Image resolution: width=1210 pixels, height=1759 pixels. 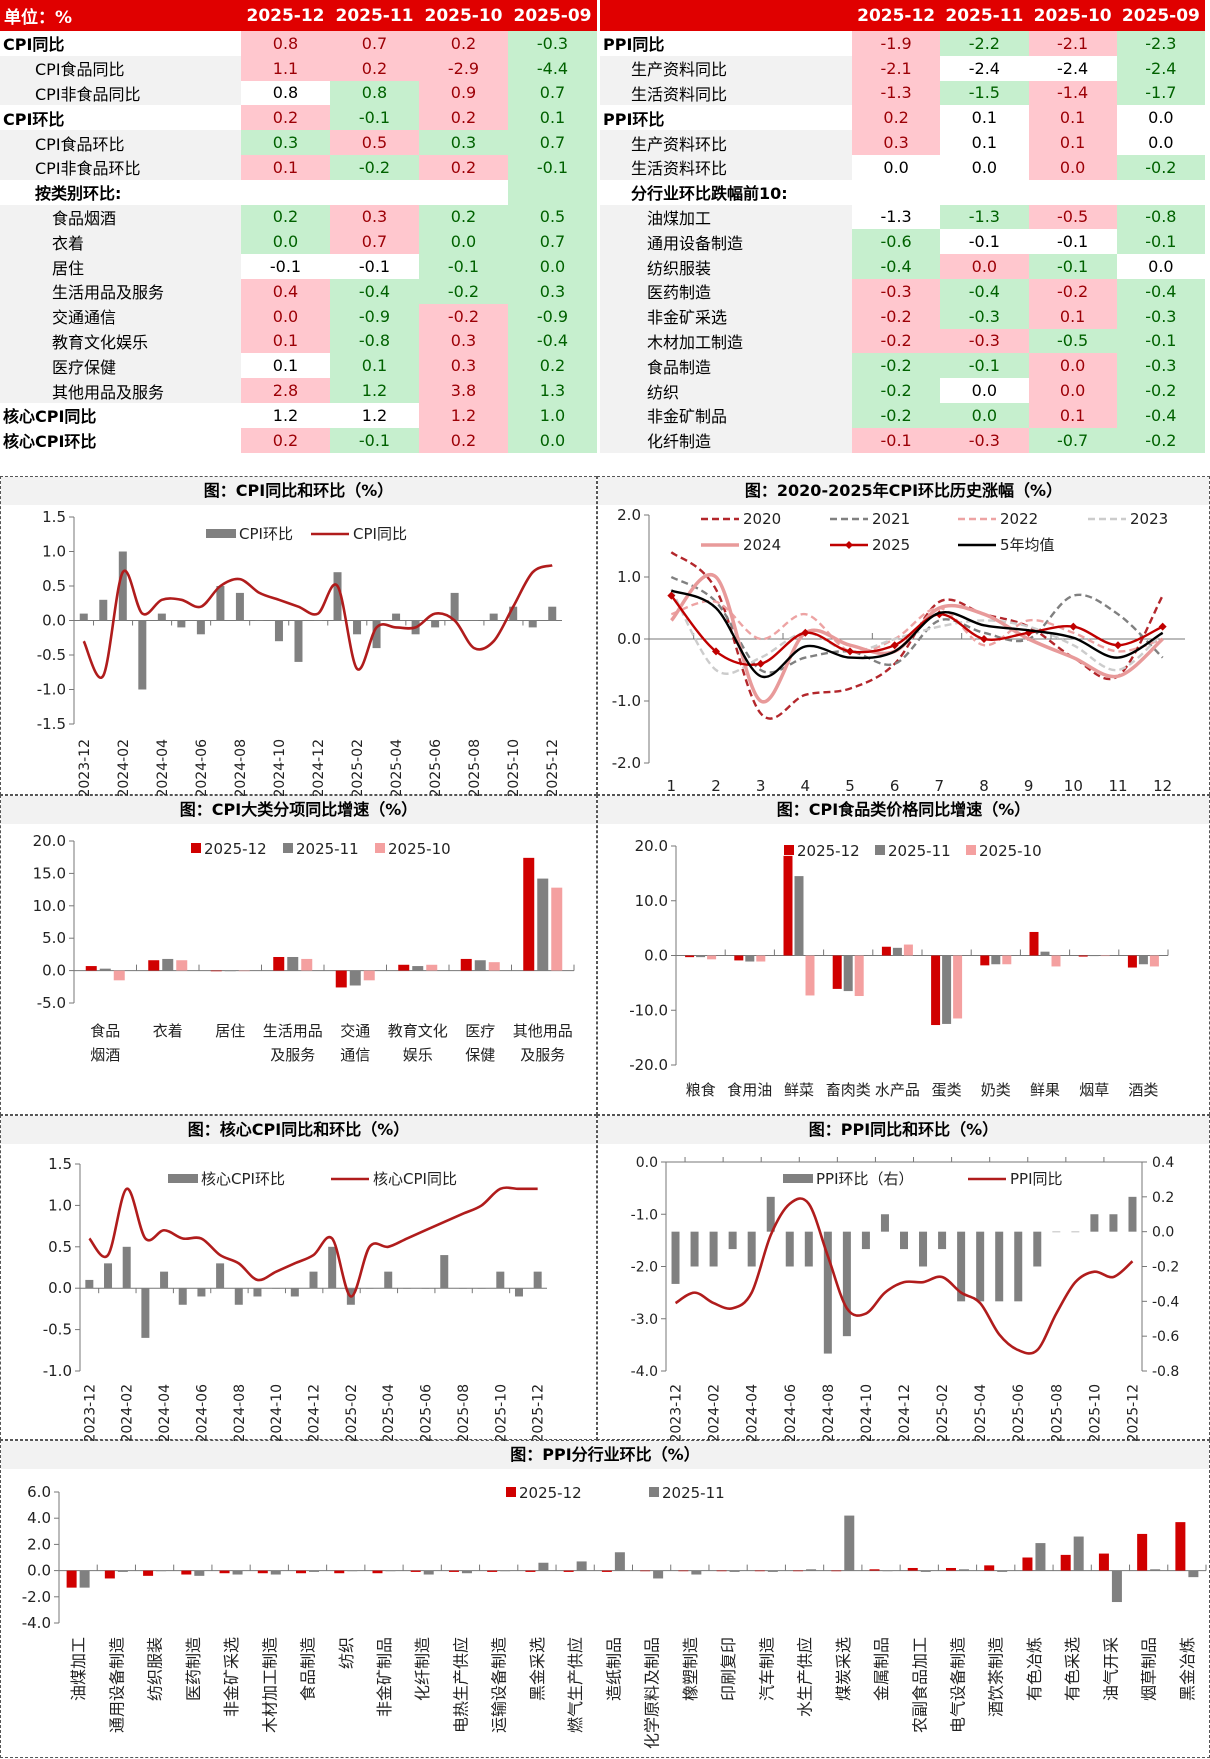 I want to click on category-label: 3, so click(x=761, y=786).